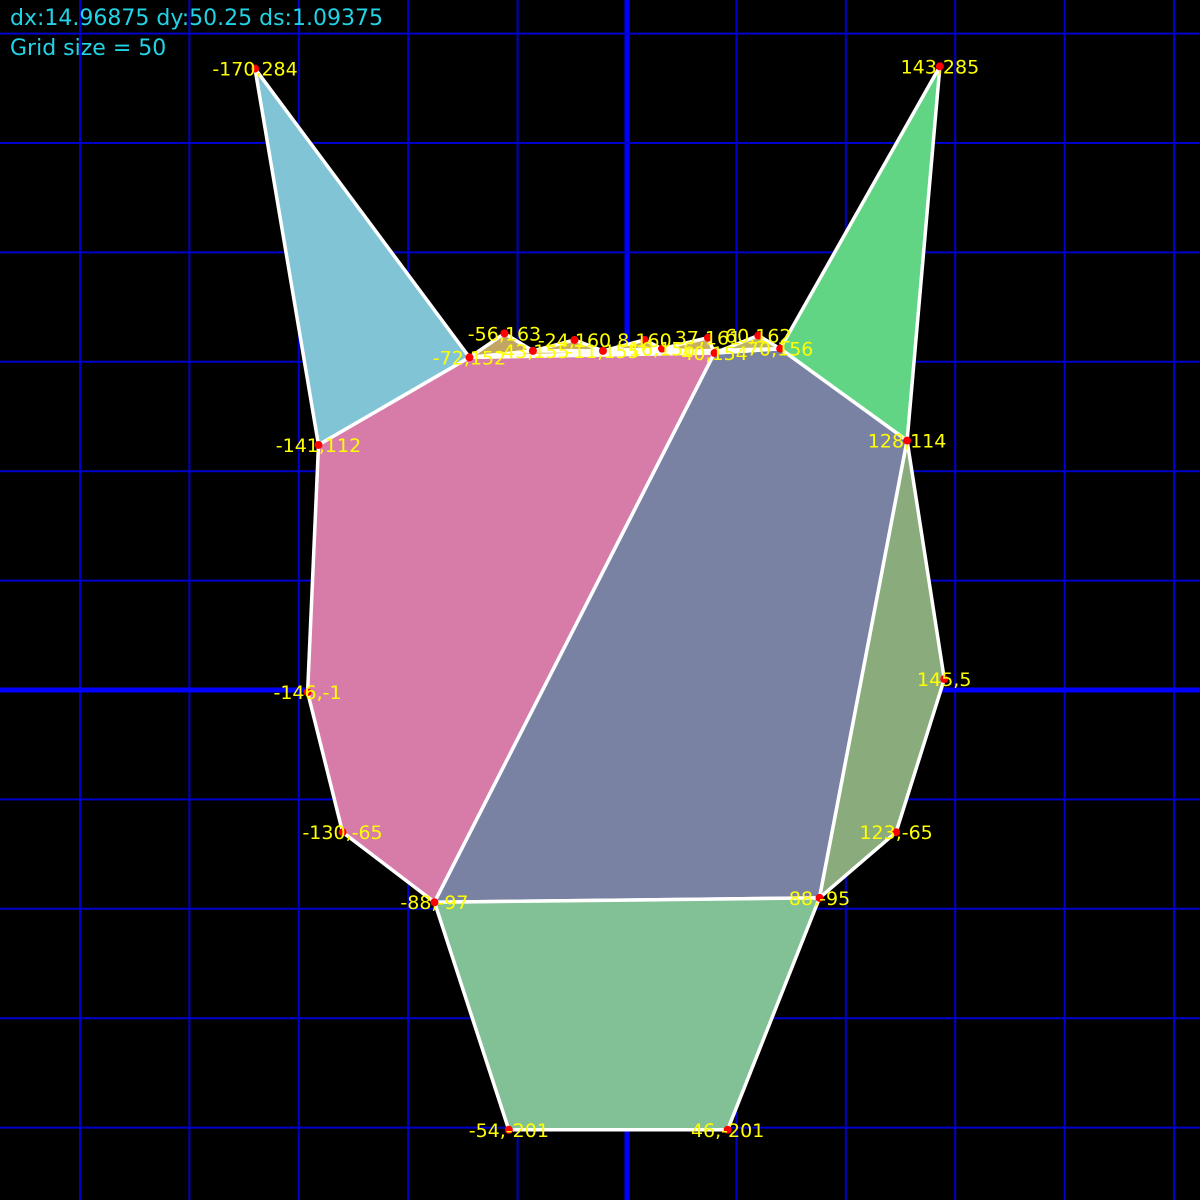 The image size is (1200, 1200). I want to click on vertex-label: -72,152, so click(469, 358).